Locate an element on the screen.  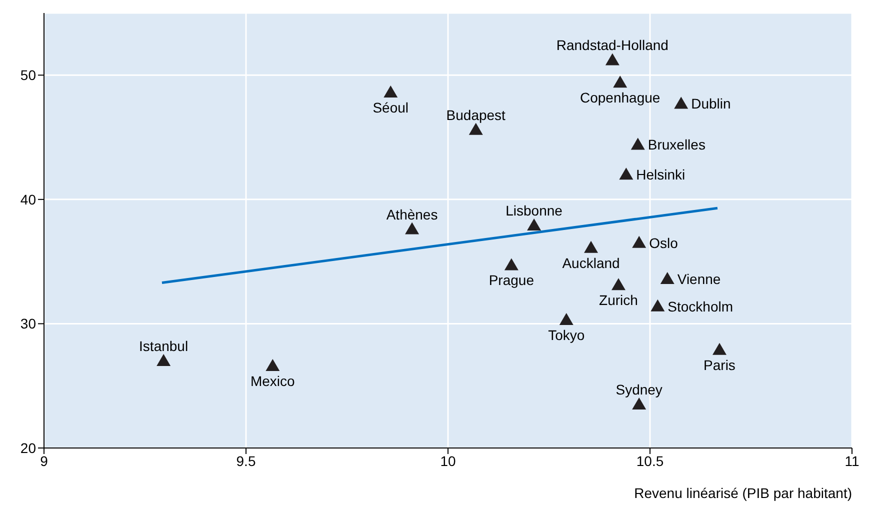
annotation: Dublin is located at coordinates (711, 104).